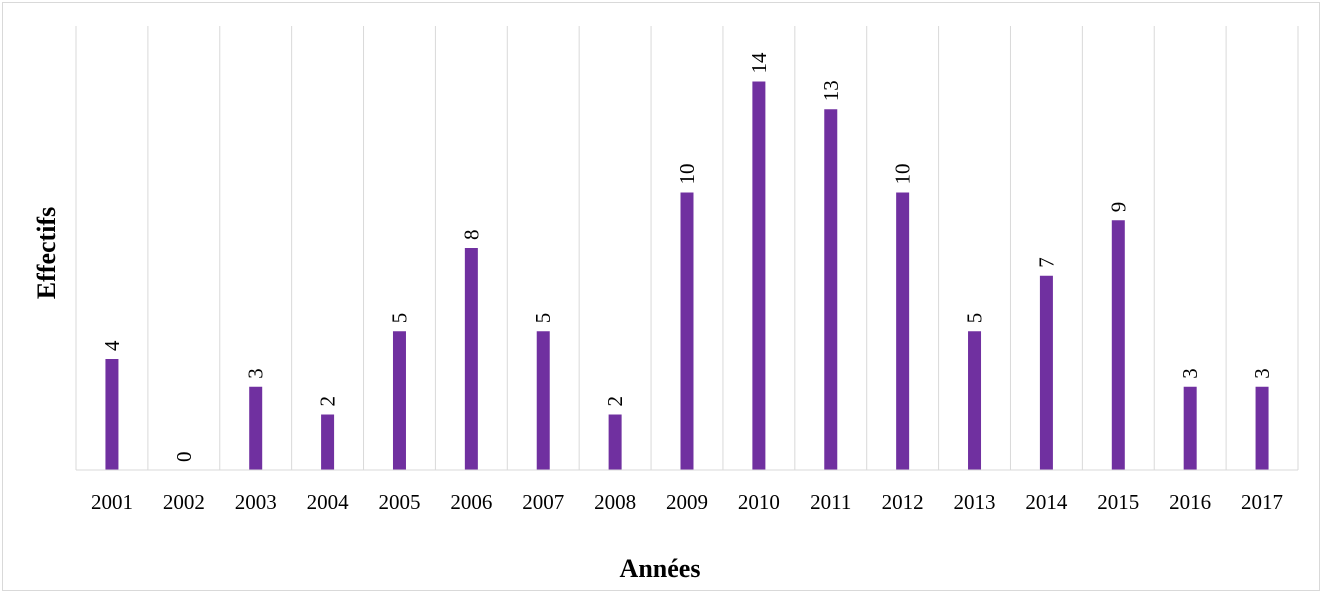  What do you see at coordinates (1046, 262) in the screenshot?
I see `data-label-2014: 7` at bounding box center [1046, 262].